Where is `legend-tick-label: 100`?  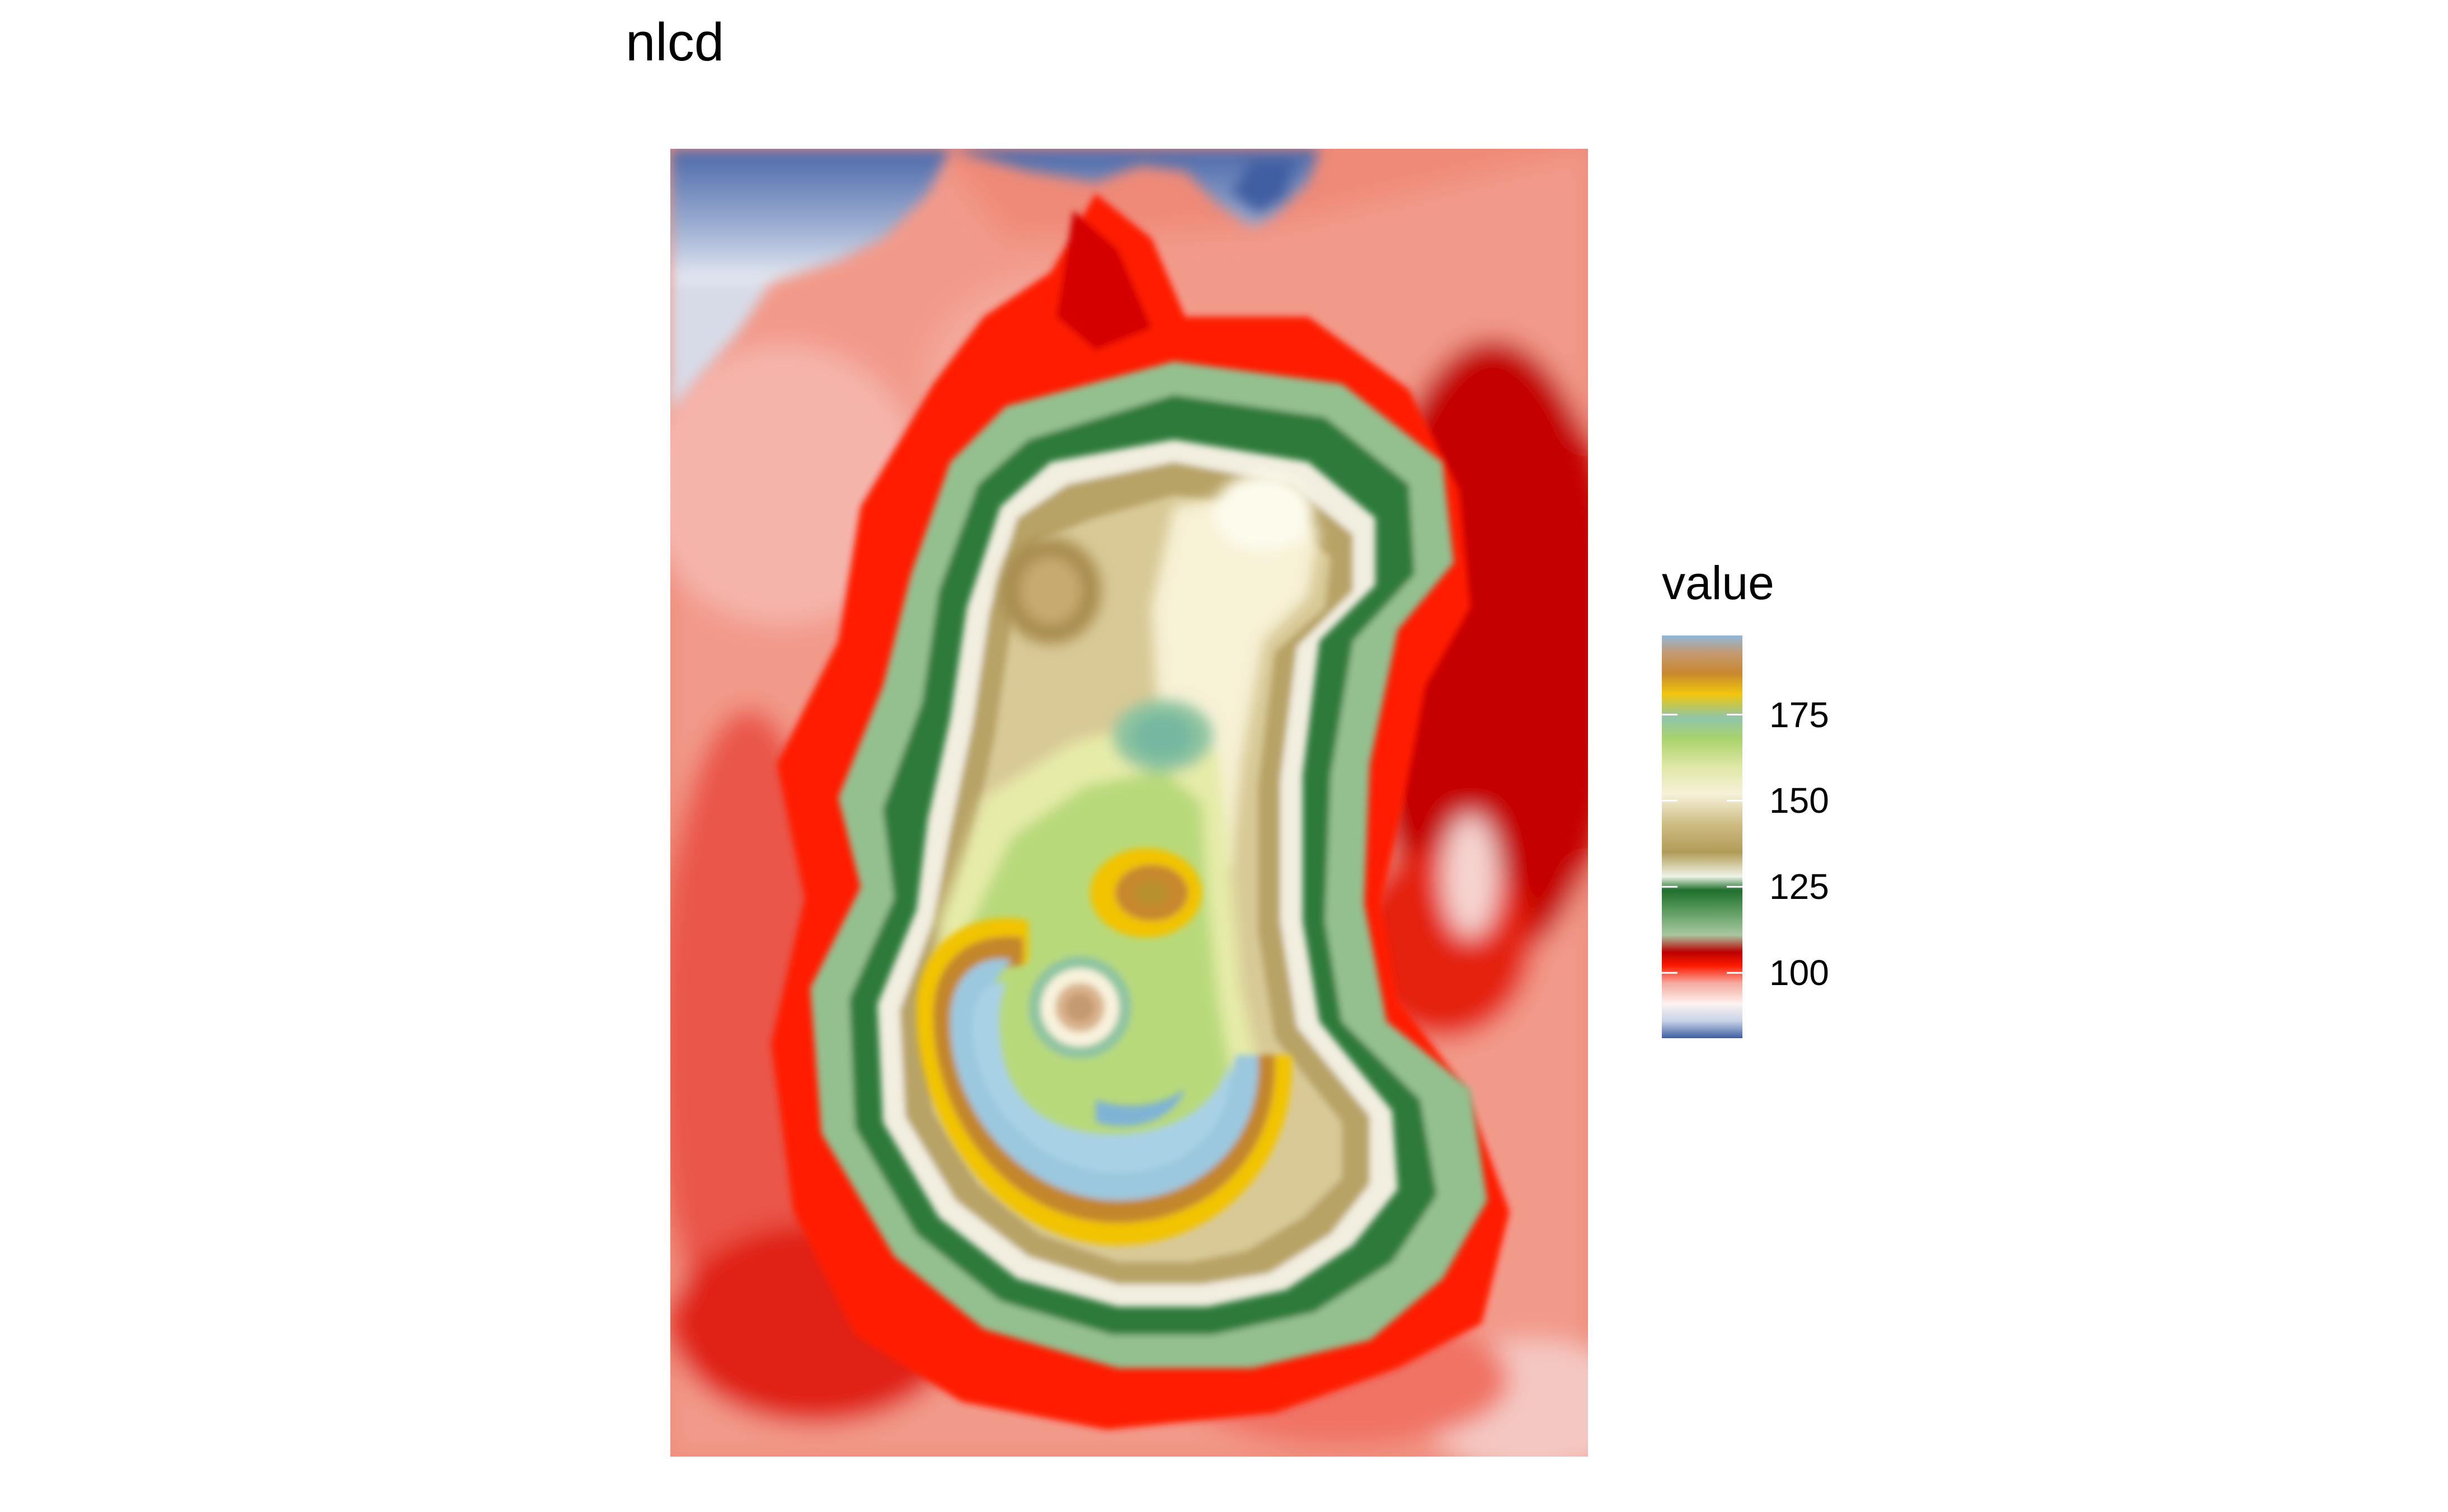
legend-tick-label: 100 is located at coordinates (1799, 973).